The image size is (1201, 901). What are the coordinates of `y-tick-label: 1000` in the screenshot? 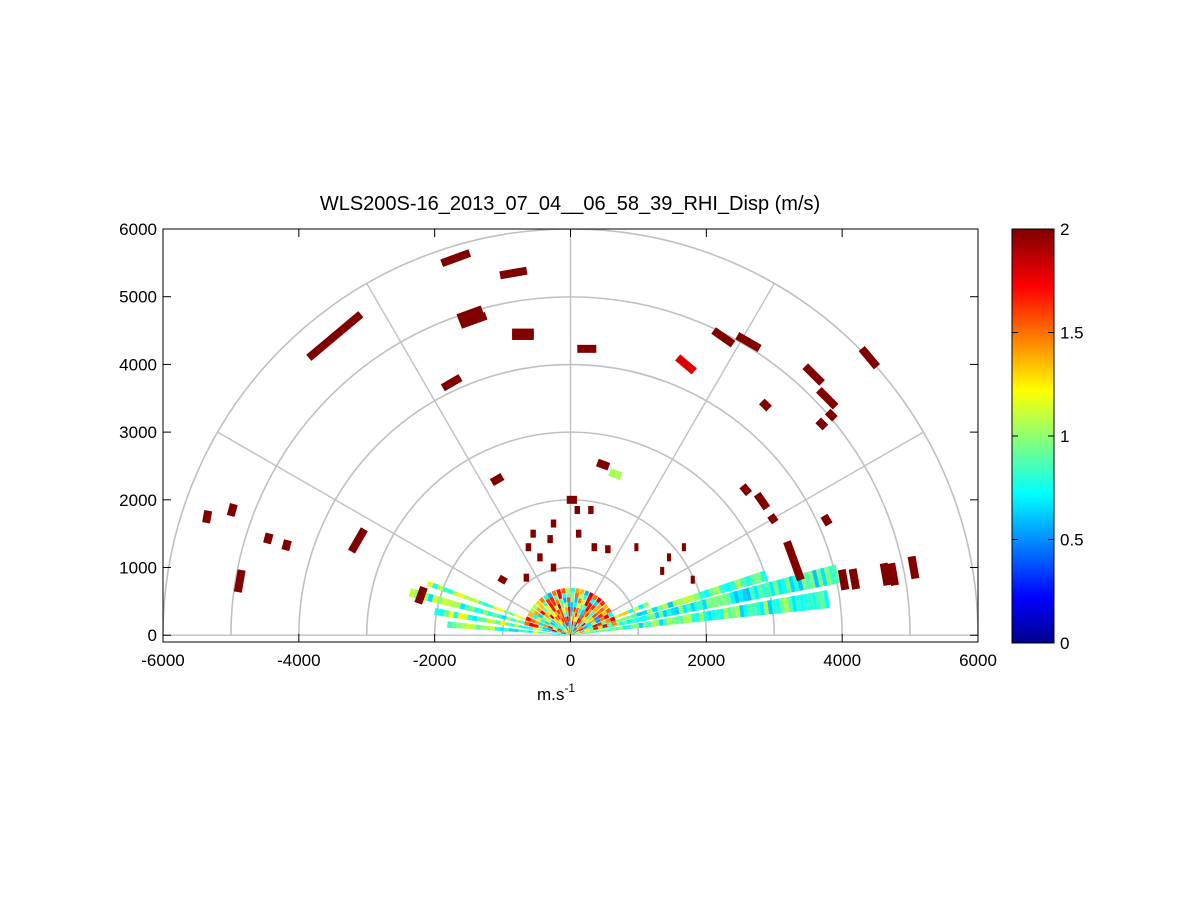 It's located at (138, 568).